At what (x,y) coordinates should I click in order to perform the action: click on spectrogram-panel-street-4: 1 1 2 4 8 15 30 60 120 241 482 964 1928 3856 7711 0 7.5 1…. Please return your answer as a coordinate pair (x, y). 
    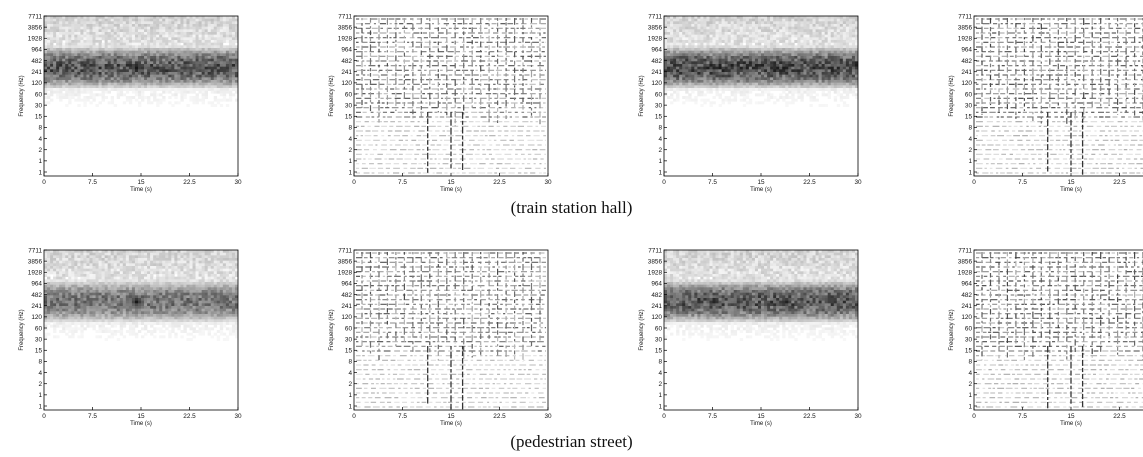
    Looking at the image, I should click on (1040, 338).